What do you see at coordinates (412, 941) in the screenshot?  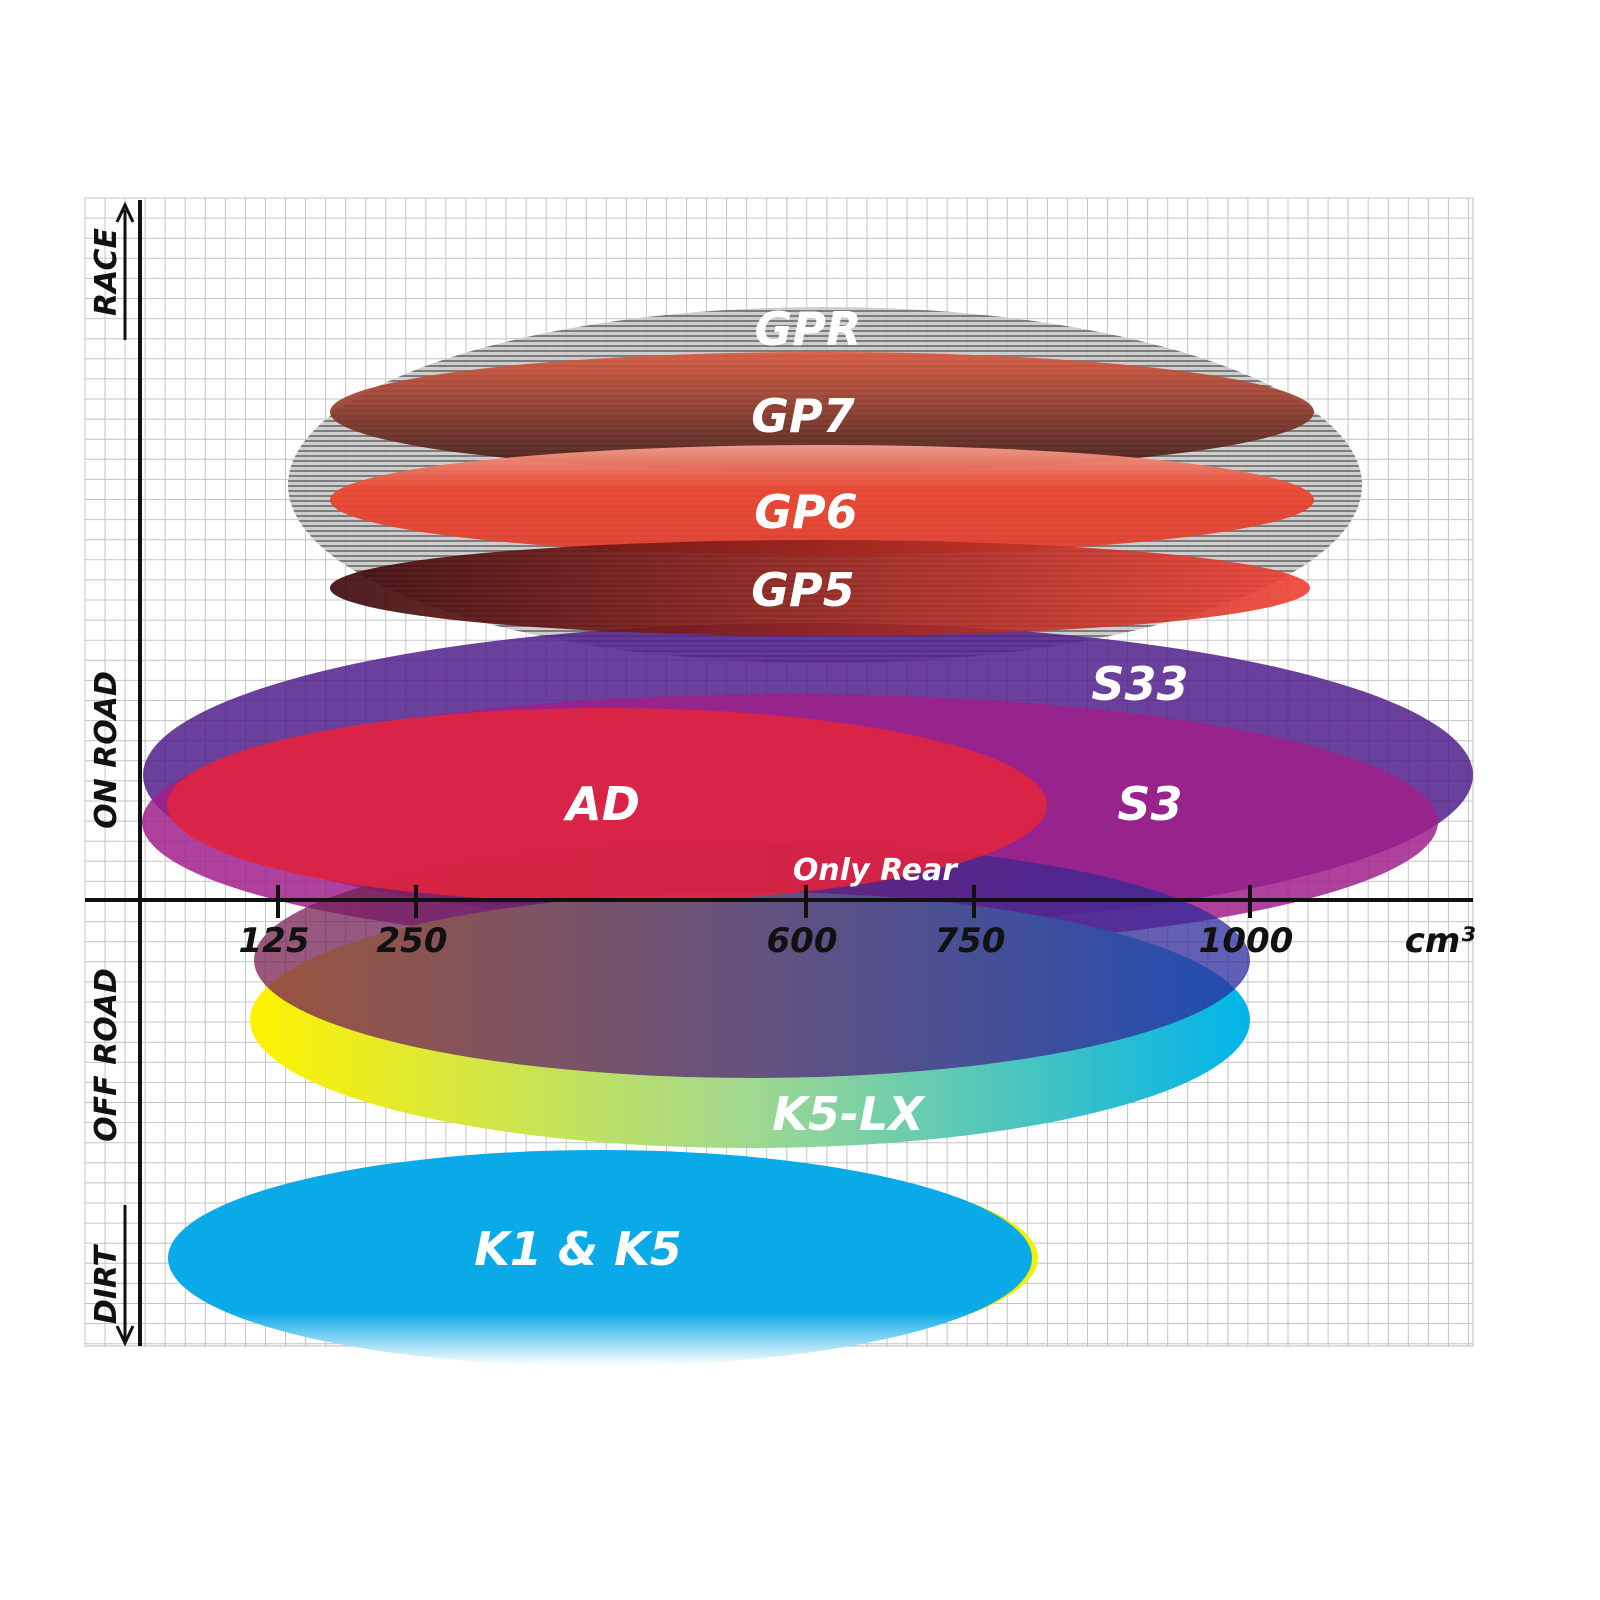 I see `x-tick-label: 250` at bounding box center [412, 941].